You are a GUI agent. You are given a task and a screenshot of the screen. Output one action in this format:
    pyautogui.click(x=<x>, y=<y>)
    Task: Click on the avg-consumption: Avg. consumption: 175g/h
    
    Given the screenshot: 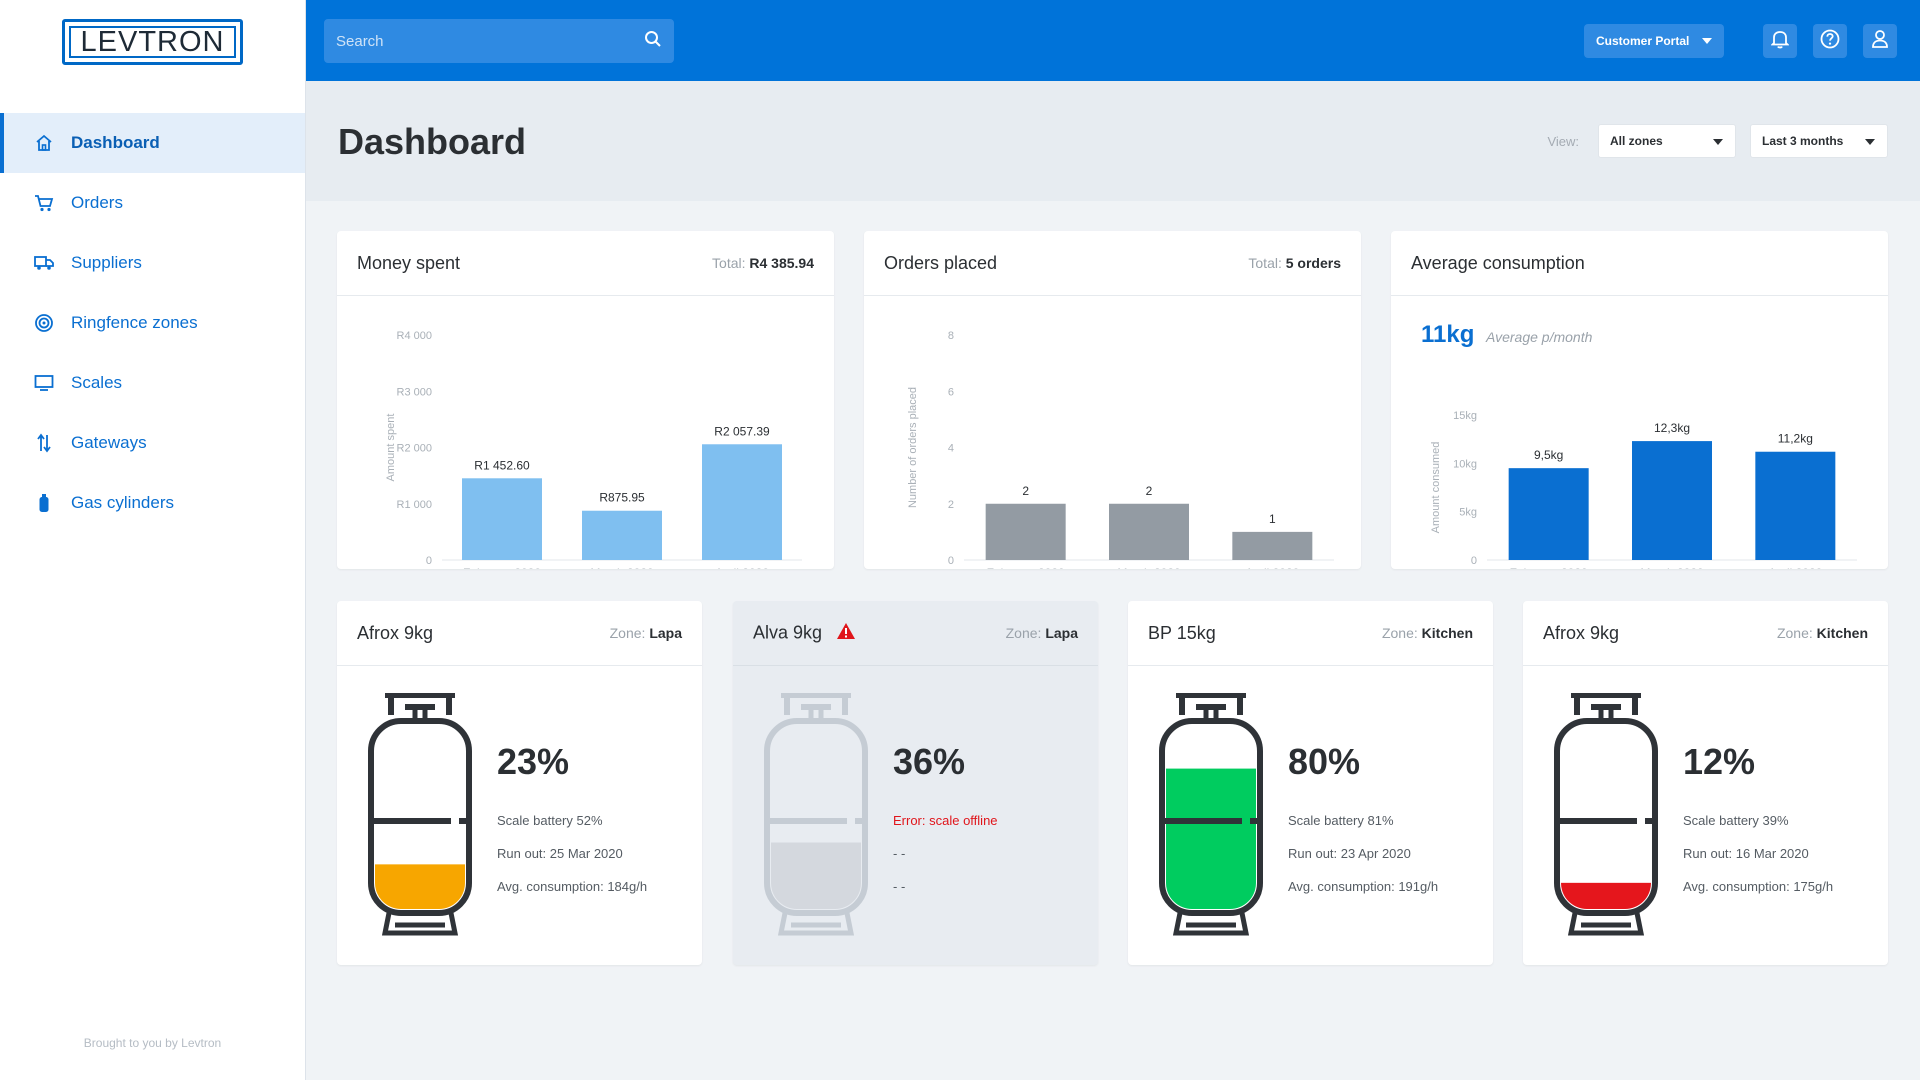 What is the action you would take?
    pyautogui.click(x=1758, y=886)
    